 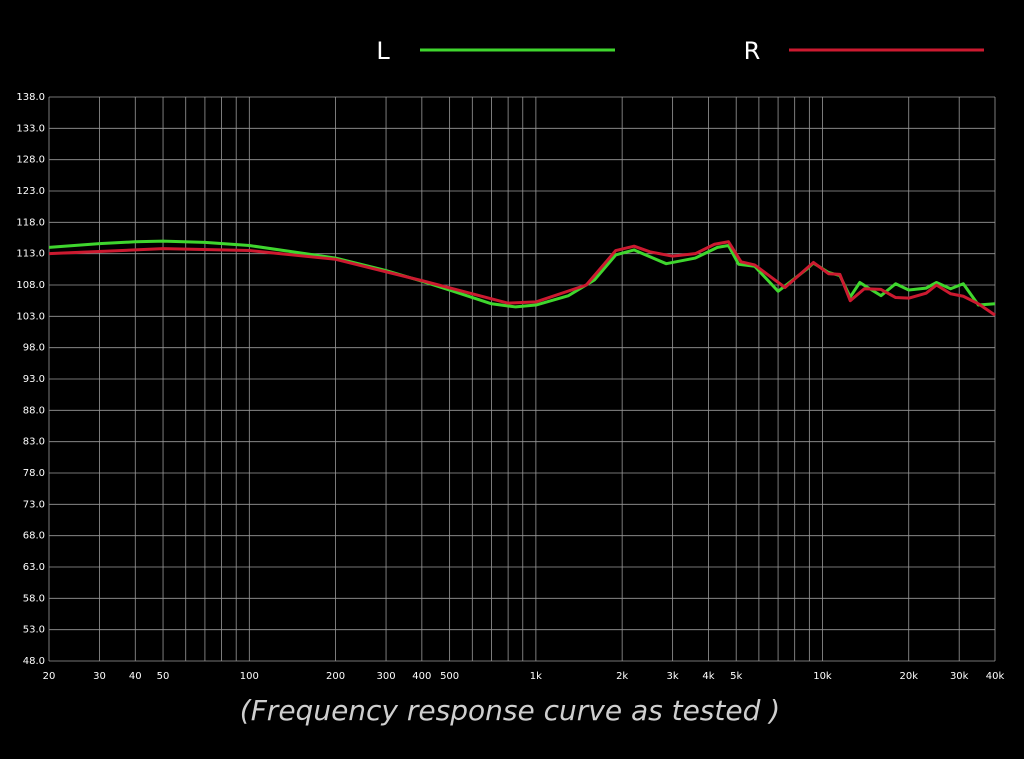 I want to click on y-tick-label: 128.0, so click(x=30, y=160).